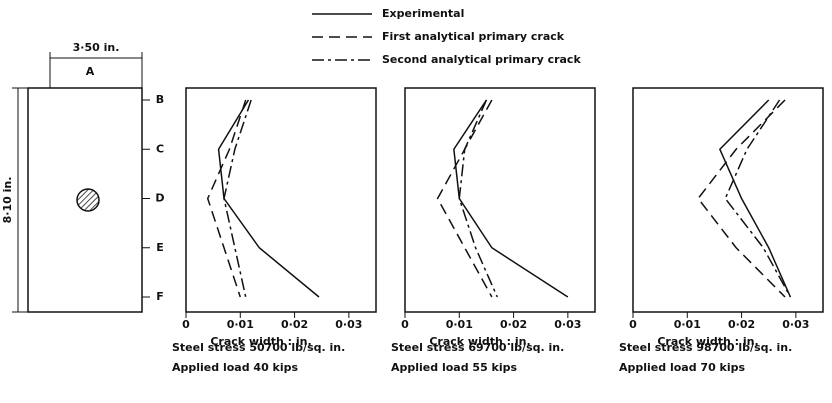 The image size is (832, 403). Describe the element at coordinates (7, 200) in the screenshot. I see `height-label: 8·10 in.` at that location.